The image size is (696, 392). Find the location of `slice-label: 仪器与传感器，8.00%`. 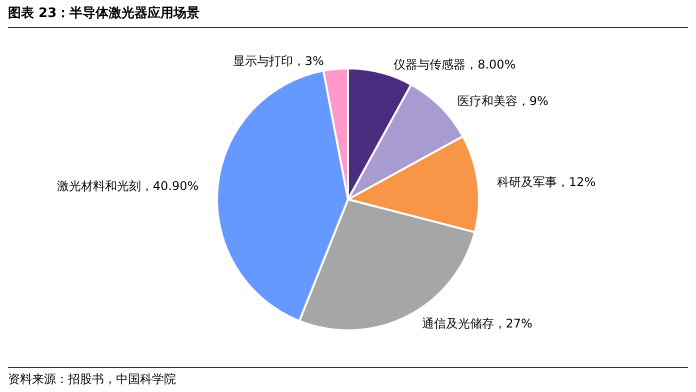

slice-label: 仪器与传感器，8.00% is located at coordinates (455, 65).